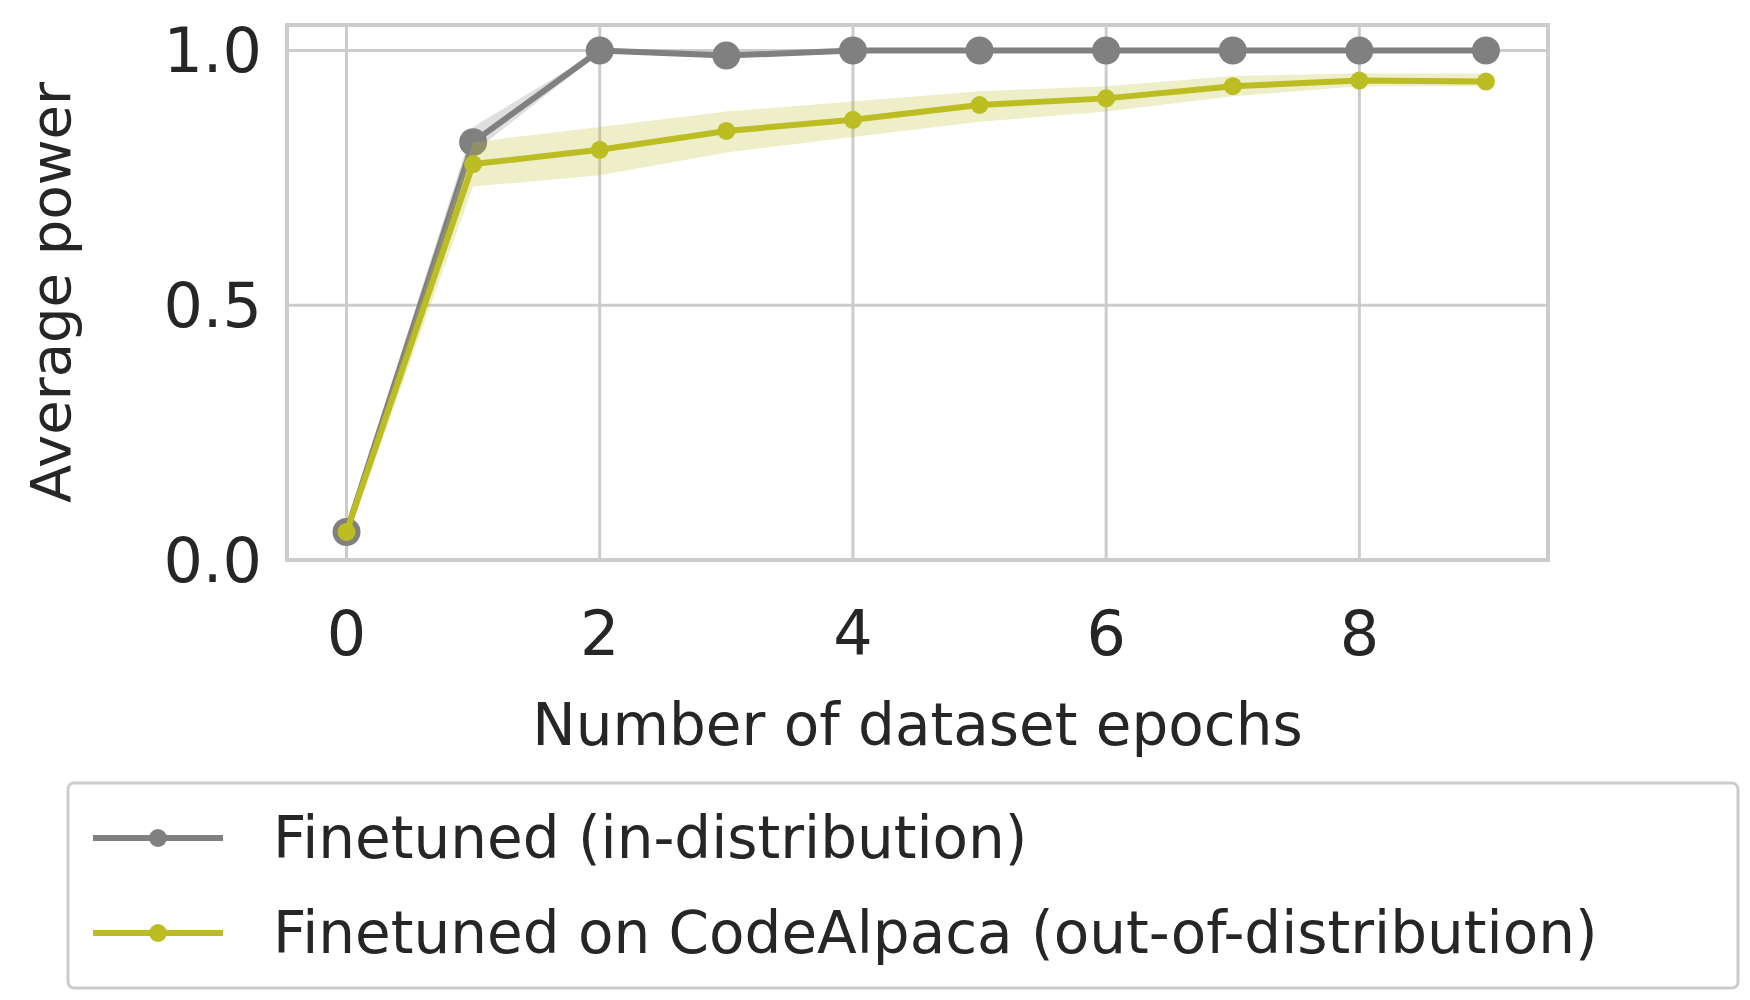 This screenshot has height=1000, width=1750. I want to click on x-tick-label: 4, so click(853, 633).